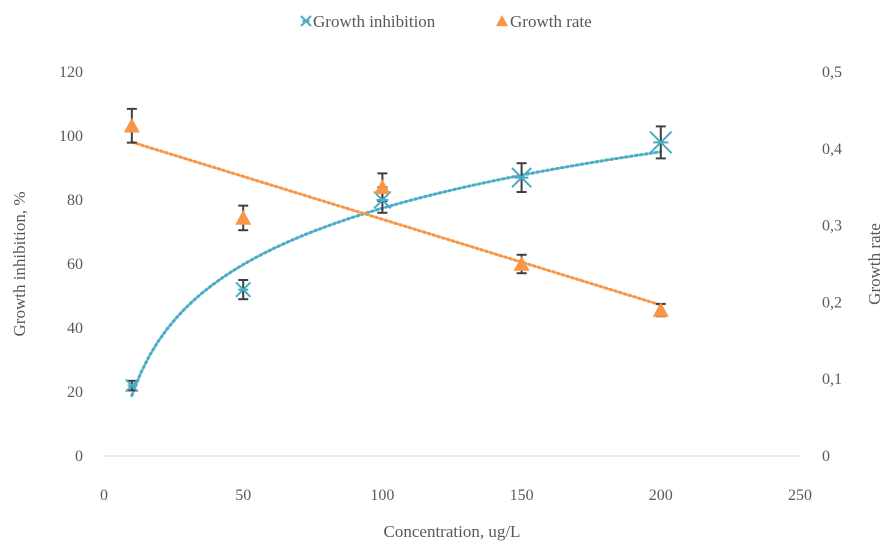 The width and height of the screenshot is (893, 546). I want to click on legend-marker-asterisk-icon, so click(306, 21).